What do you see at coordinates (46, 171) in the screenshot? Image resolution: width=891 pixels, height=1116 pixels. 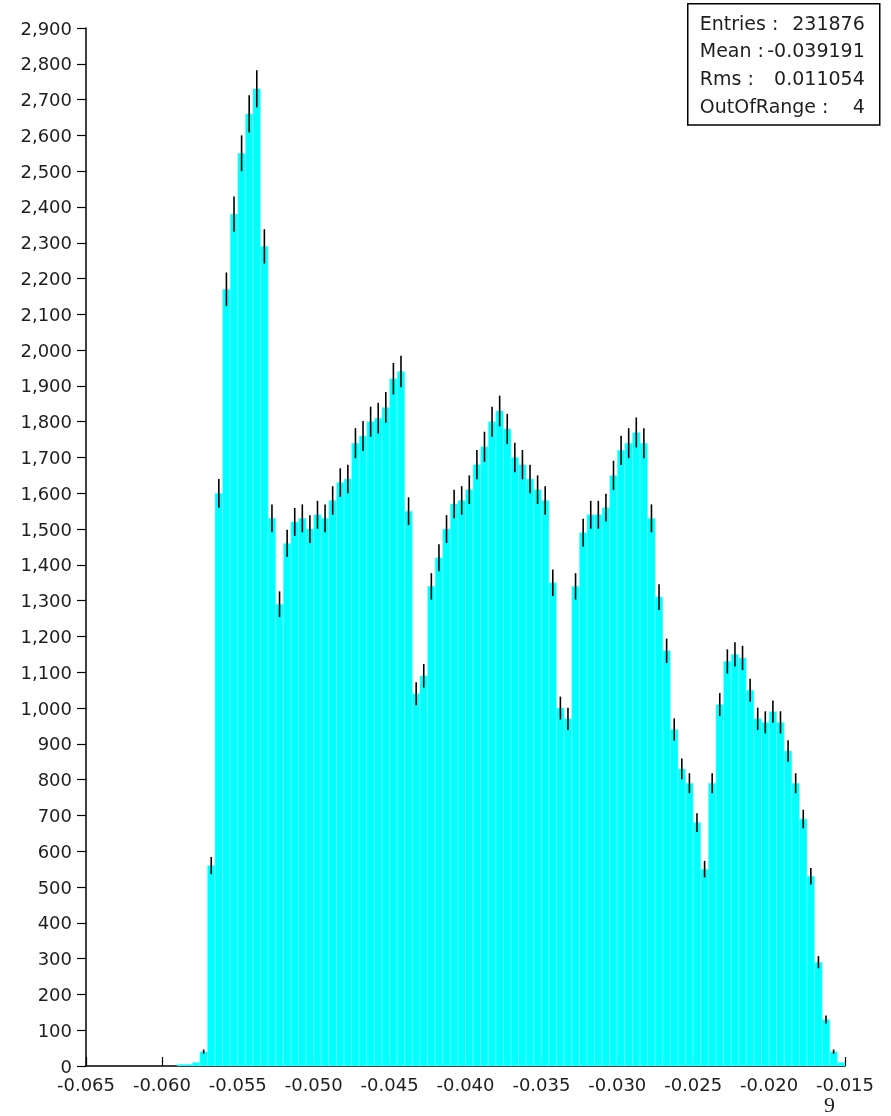 I see `y-tick-label: 2,500` at bounding box center [46, 171].